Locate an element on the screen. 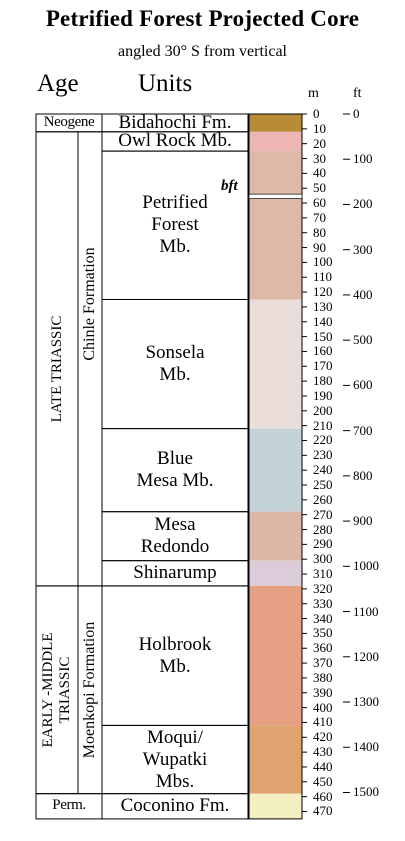  unit-color-bar-sonsela is located at coordinates (275, 364).